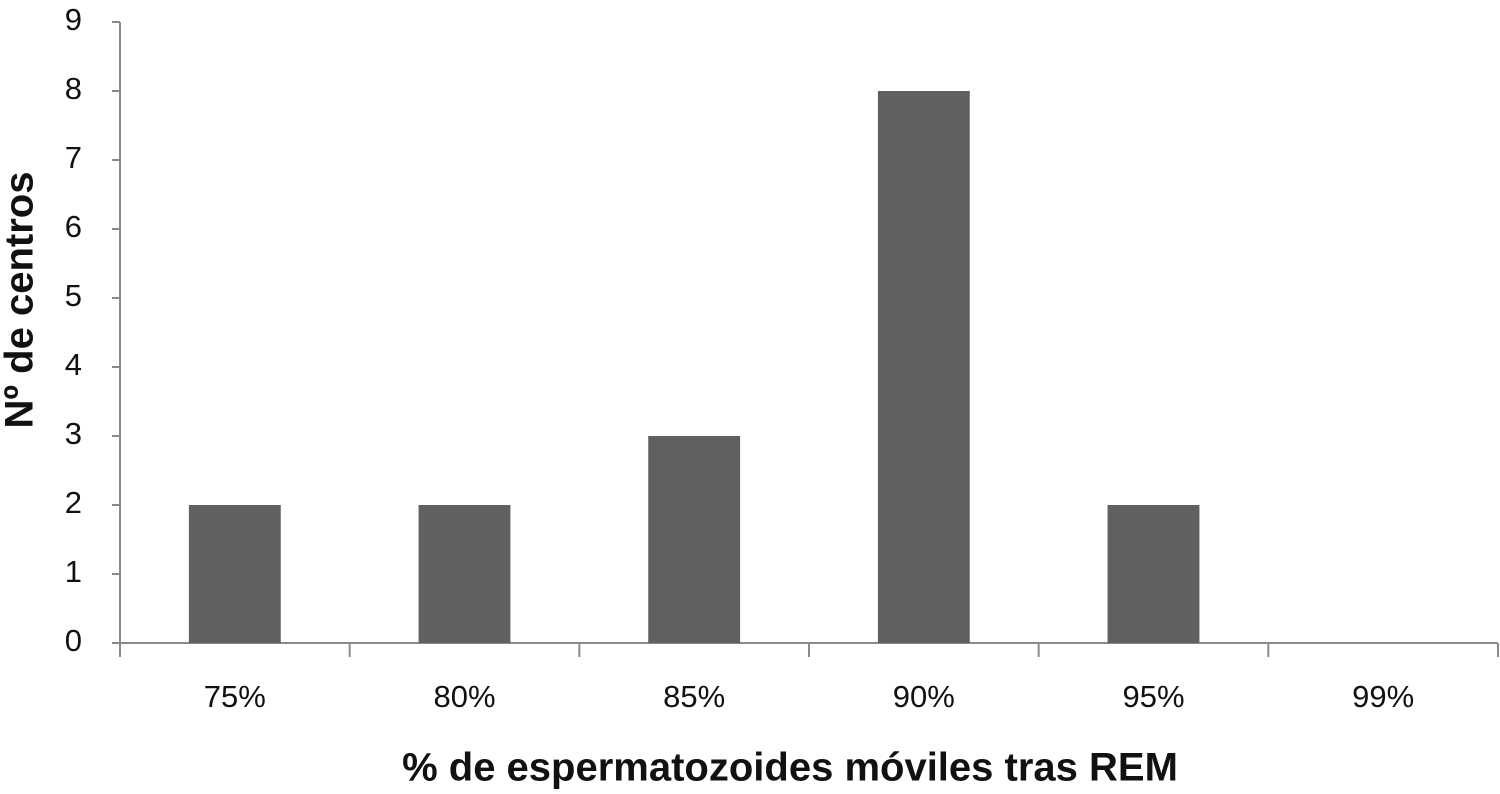 This screenshot has height=794, width=1500. What do you see at coordinates (73, 226) in the screenshot?
I see `y-tick-label: 6` at bounding box center [73, 226].